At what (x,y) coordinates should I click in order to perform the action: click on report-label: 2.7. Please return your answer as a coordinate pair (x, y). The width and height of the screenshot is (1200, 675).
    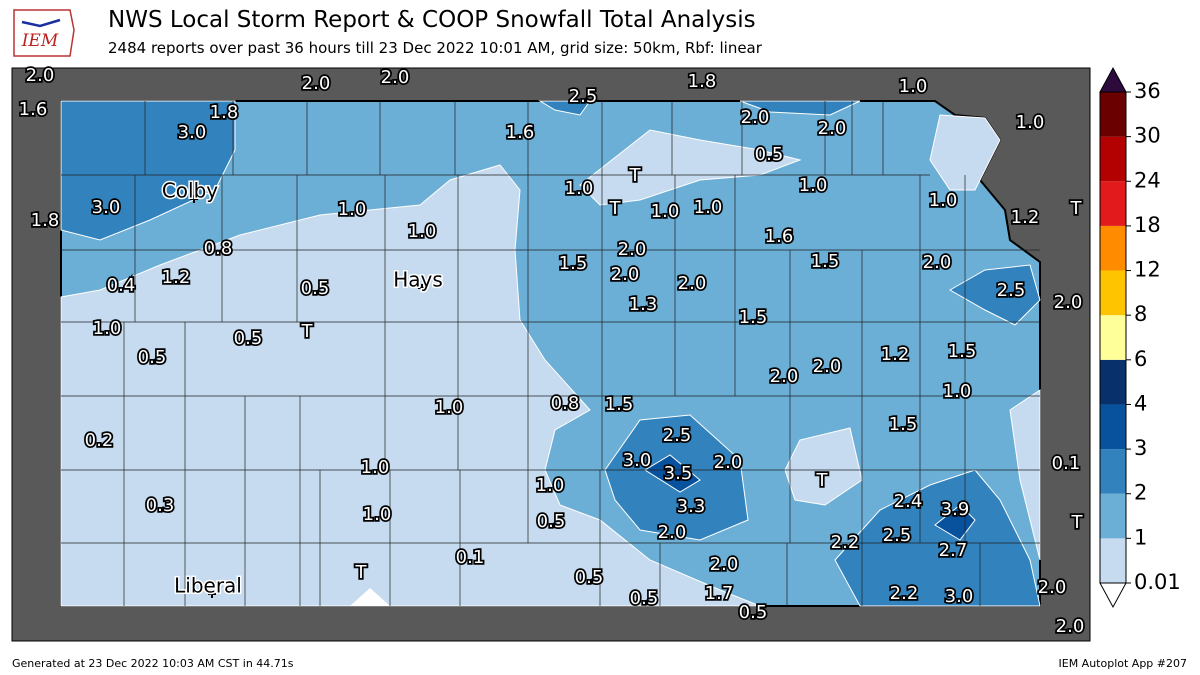
    Looking at the image, I should click on (953, 550).